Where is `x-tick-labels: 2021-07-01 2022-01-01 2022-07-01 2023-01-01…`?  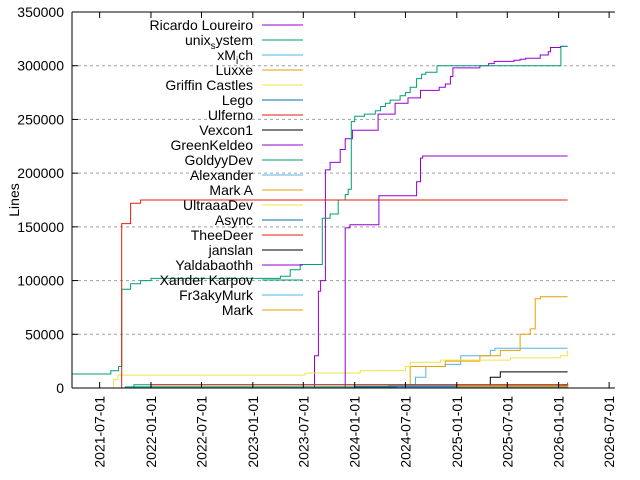 x-tick-labels: 2021-07-01 2022-01-01 2022-07-01 2023-01-01… is located at coordinates (355, 432).